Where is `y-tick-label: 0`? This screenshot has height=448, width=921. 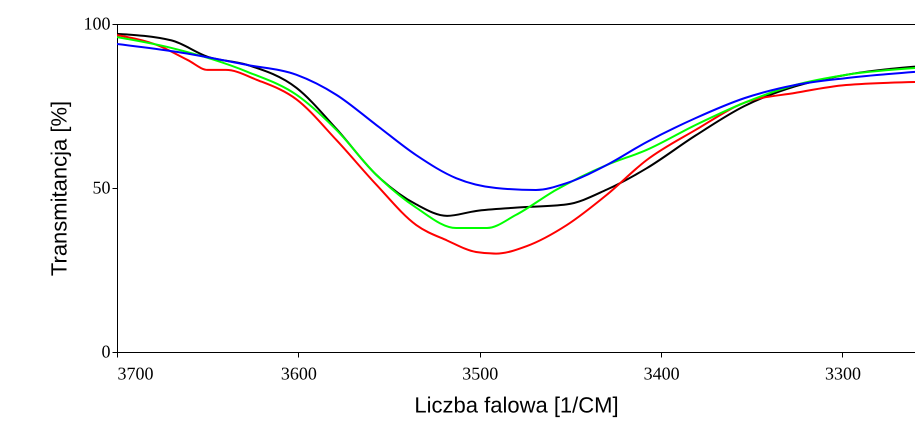 y-tick-label: 0 is located at coordinates (106, 352).